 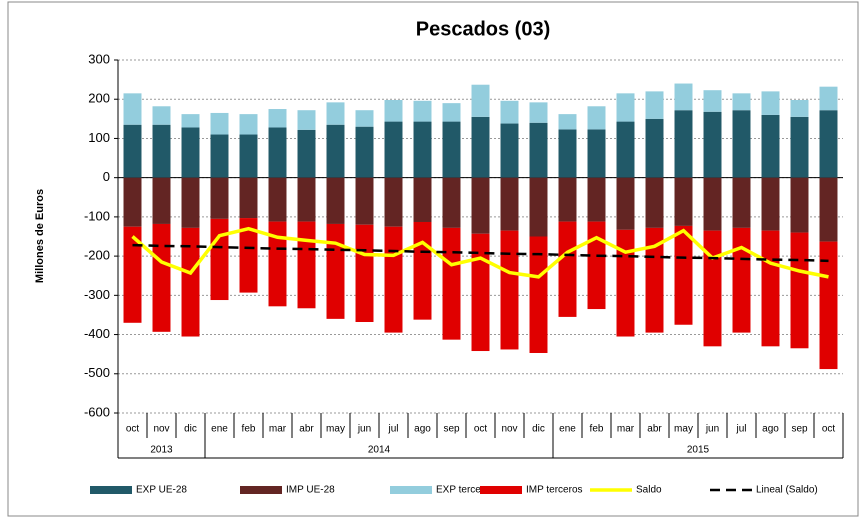 What do you see at coordinates (483, 29) in the screenshot?
I see `chart-title: Pescados (03)` at bounding box center [483, 29].